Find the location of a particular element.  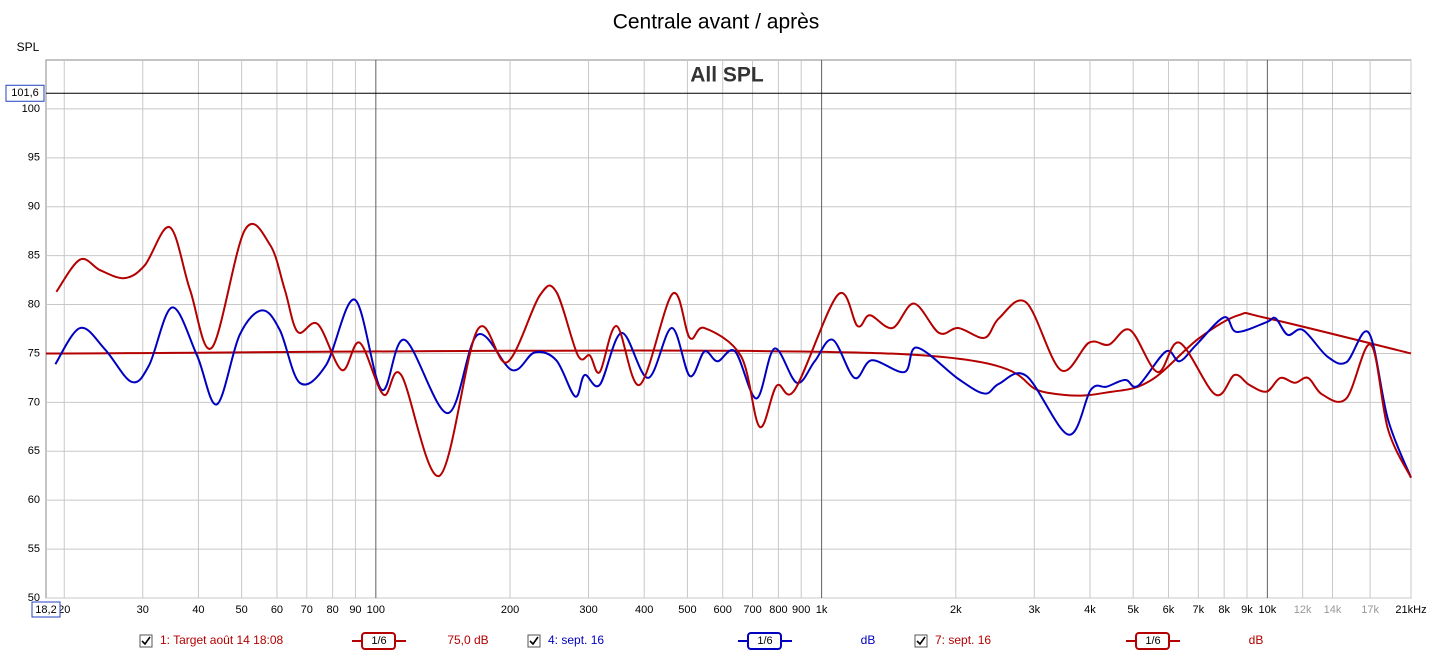

x-tick-label: 40 is located at coordinates (198, 610).